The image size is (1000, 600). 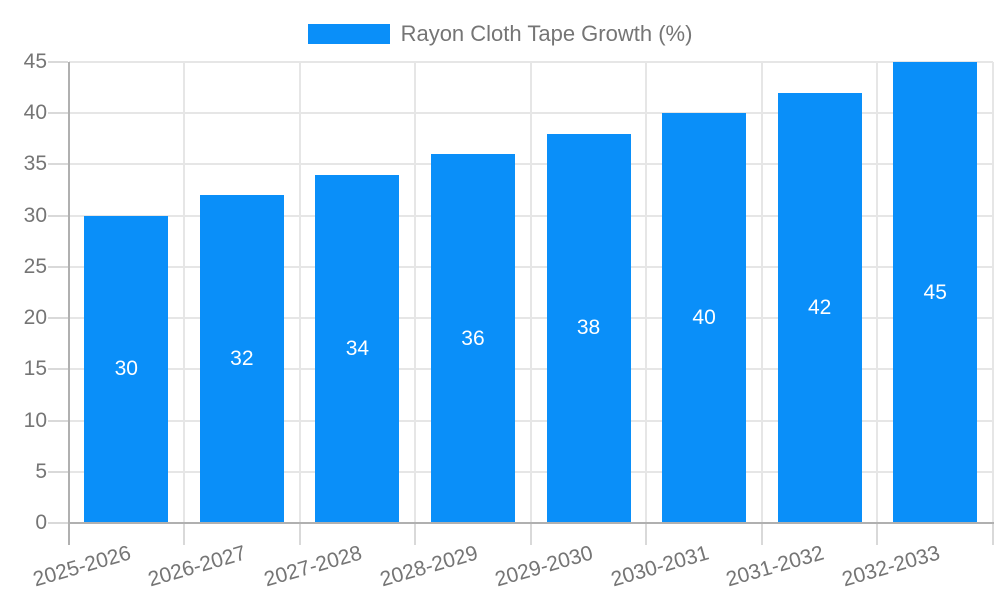 I want to click on y-axis-label: 25, so click(x=35, y=266).